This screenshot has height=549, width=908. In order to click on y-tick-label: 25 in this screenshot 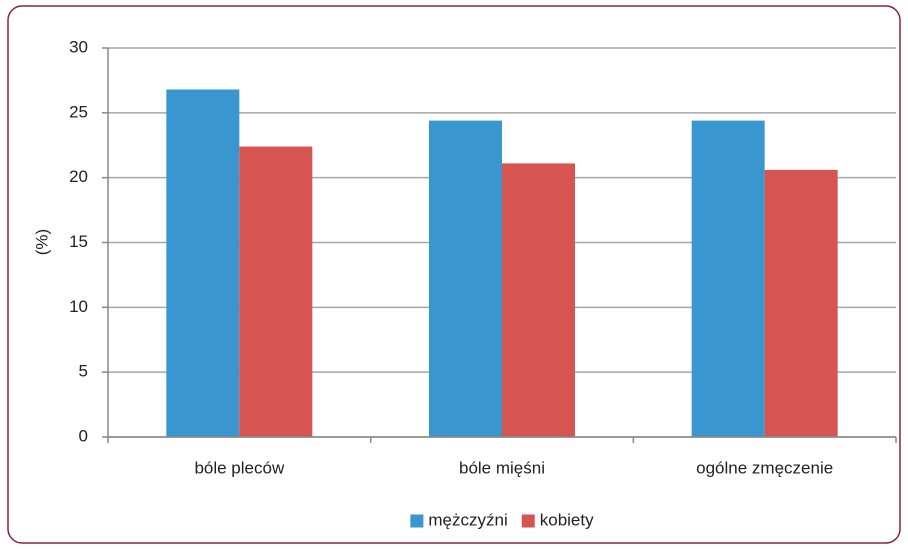, I will do `click(78, 111)`.